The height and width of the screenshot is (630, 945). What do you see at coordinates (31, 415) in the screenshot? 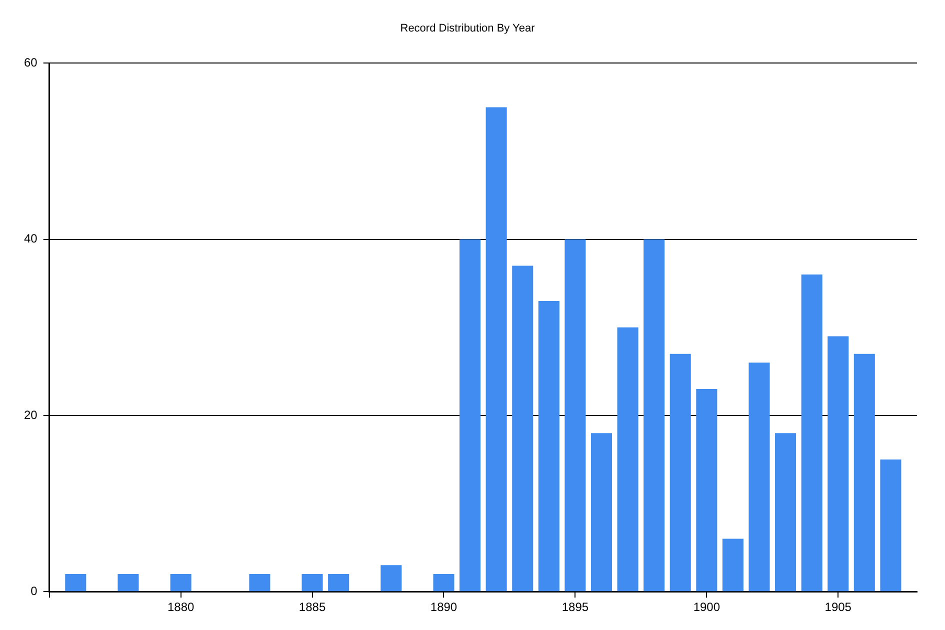
I see `y-tick-label: 20` at bounding box center [31, 415].